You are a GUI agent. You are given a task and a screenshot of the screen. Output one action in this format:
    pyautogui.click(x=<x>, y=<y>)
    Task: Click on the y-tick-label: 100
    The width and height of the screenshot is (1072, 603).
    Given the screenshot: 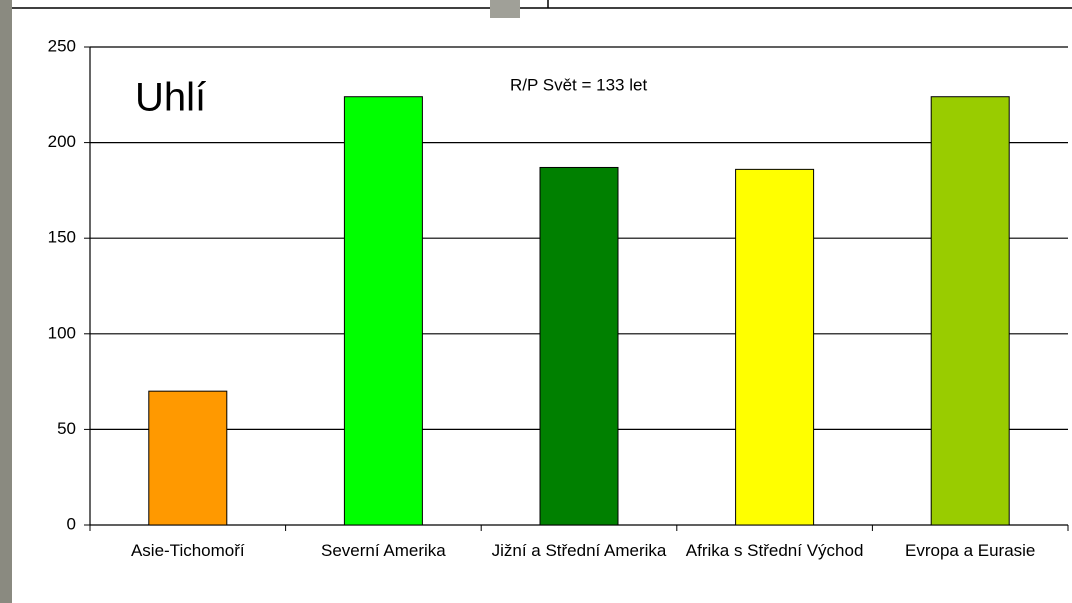 What is the action you would take?
    pyautogui.click(x=62, y=332)
    